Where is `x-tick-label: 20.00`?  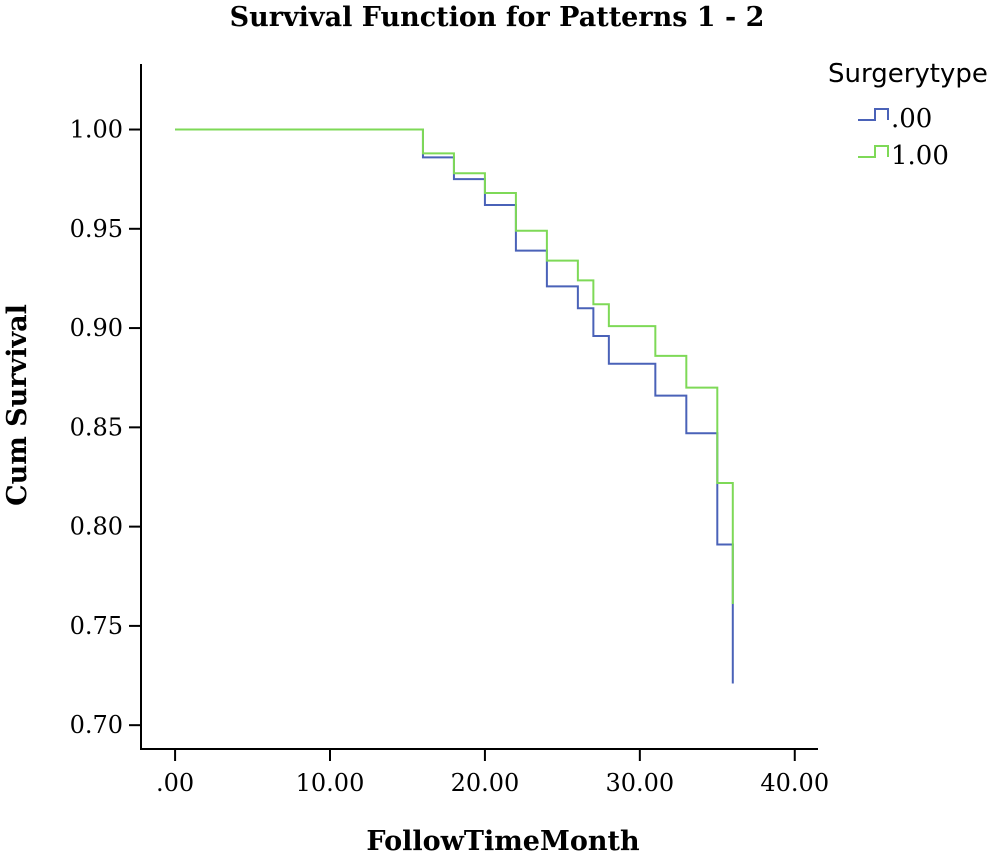
x-tick-label: 20.00 is located at coordinates (485, 783).